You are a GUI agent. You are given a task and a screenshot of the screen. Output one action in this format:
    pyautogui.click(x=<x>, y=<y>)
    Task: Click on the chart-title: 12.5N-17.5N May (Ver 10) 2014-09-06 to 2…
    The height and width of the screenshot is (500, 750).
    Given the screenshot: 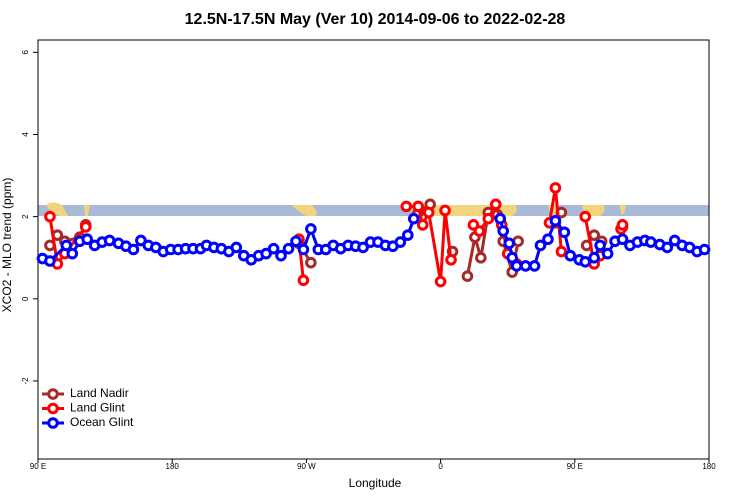 What is the action you would take?
    pyautogui.click(x=375, y=19)
    